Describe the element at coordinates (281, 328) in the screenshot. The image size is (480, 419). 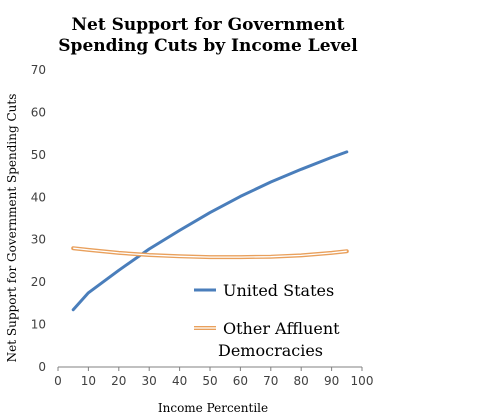
I see `legend-label-other-affluent-line-1: Other Affluent` at that location.